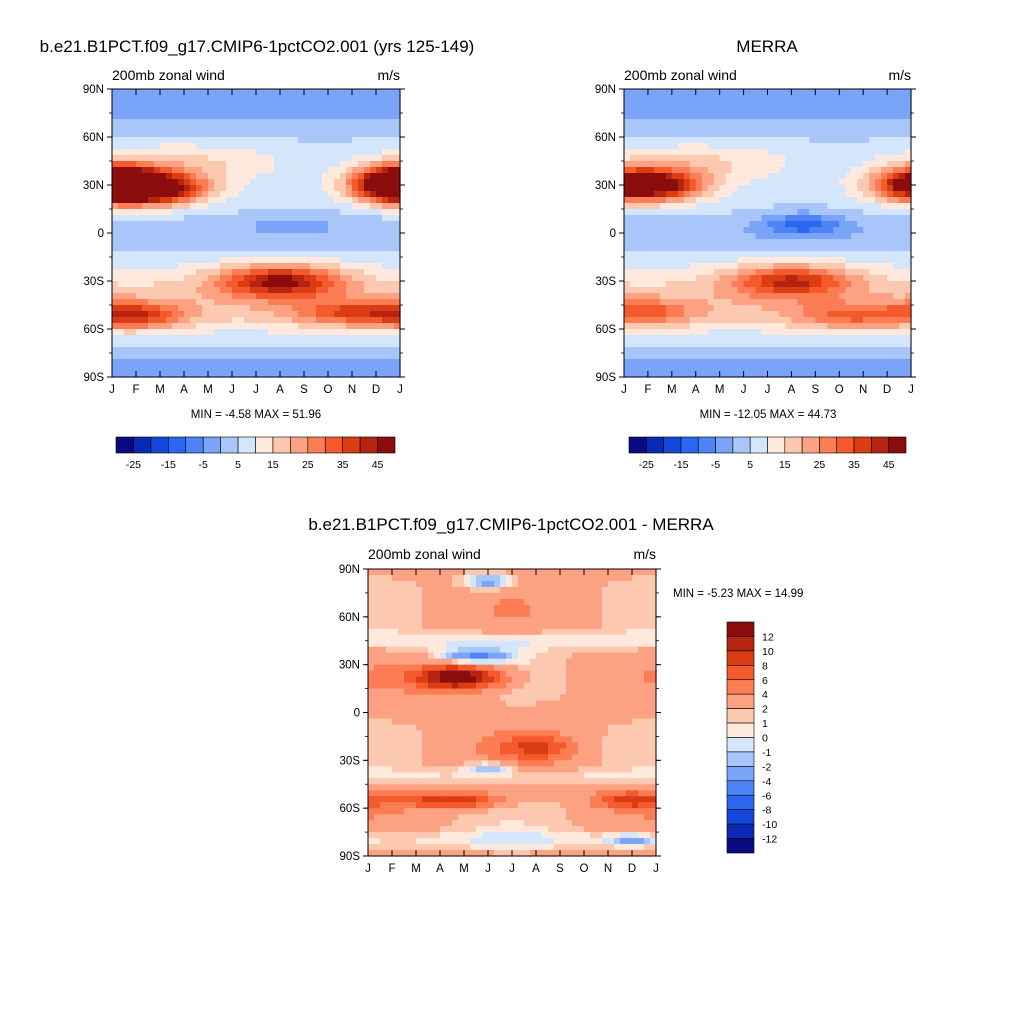 Image resolution: width=1024 pixels, height=1024 pixels. What do you see at coordinates (899, 75) in the screenshot?
I see `panel-units: m/s` at bounding box center [899, 75].